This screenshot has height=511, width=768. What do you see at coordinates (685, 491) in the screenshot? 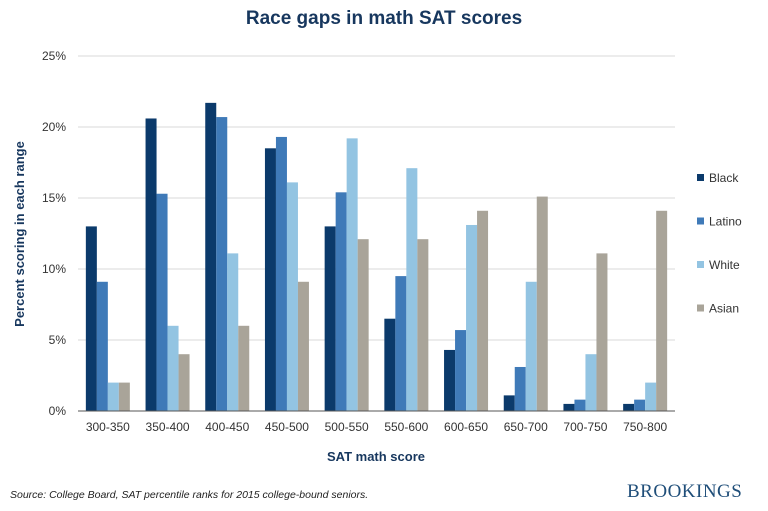
I see `brookings-logo: BROOKINGS` at bounding box center [685, 491].